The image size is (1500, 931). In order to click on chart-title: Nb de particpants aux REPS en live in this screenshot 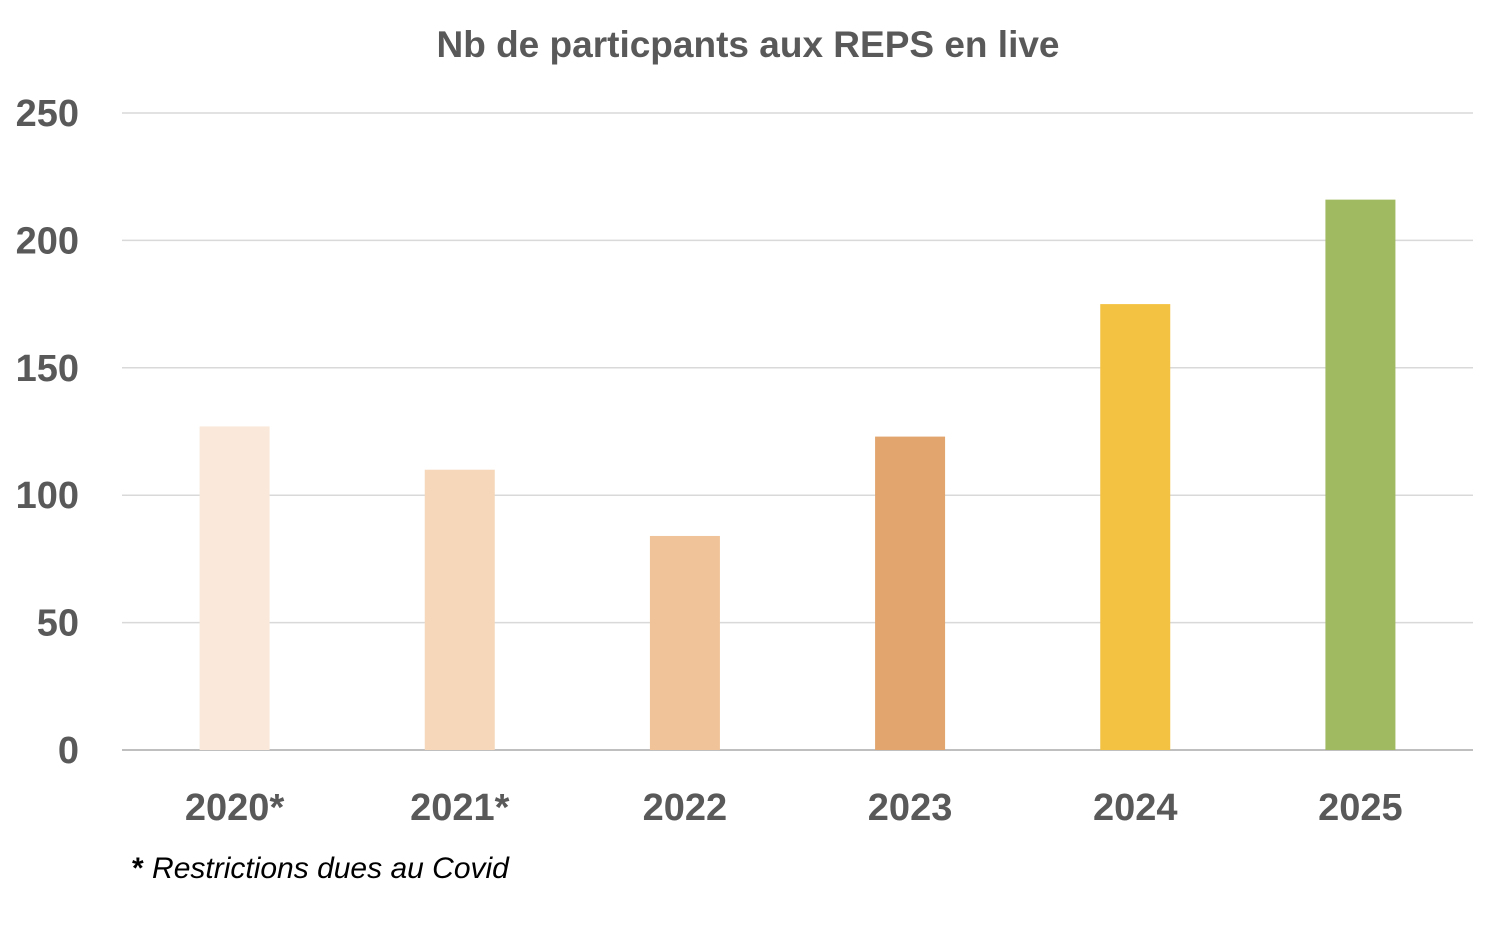, I will do `click(747, 44)`.